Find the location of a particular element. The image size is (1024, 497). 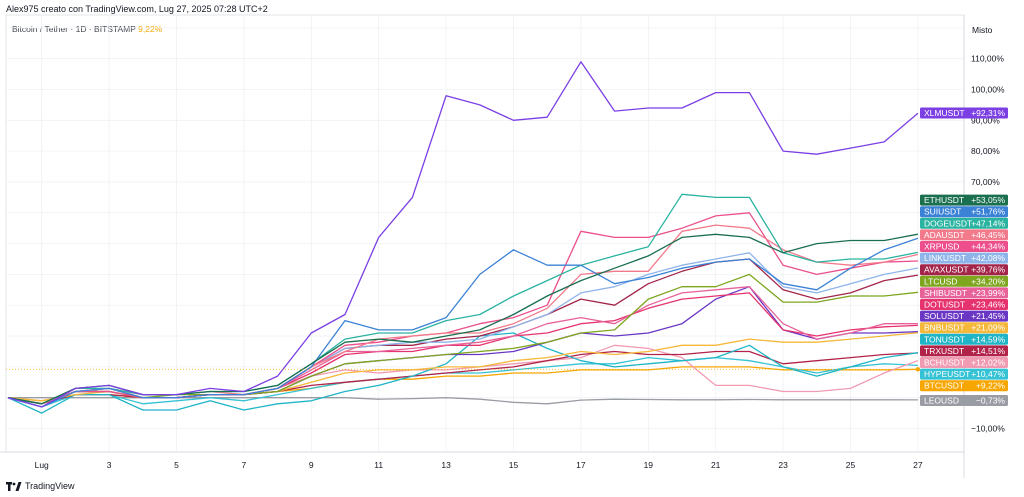

x-tick-label: 21 is located at coordinates (716, 465).